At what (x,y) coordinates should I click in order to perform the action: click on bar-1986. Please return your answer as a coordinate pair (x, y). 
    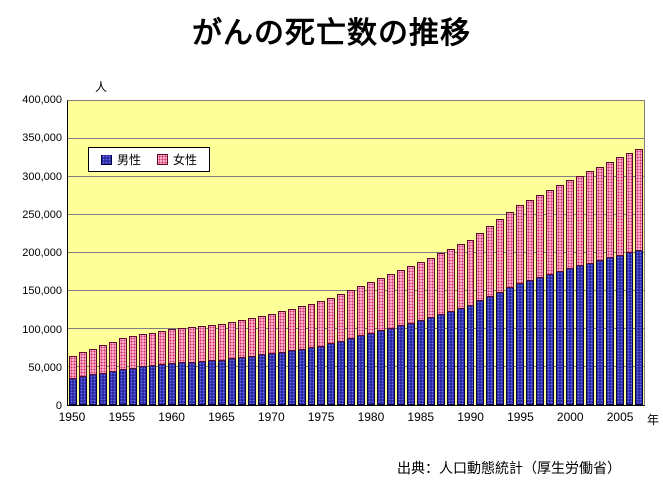
    Looking at the image, I should click on (431, 253).